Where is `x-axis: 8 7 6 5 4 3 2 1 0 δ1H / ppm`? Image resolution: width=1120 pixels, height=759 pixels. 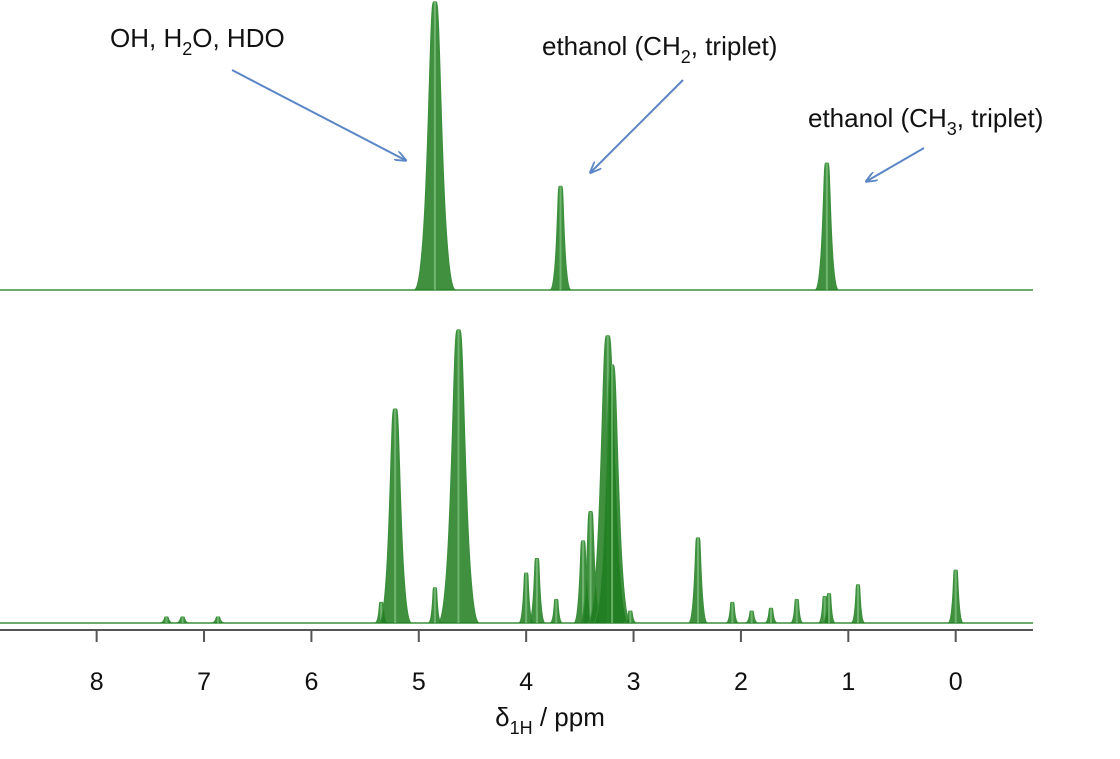 x-axis: 8 7 6 5 4 3 2 1 0 δ1H / ppm is located at coordinates (516, 683).